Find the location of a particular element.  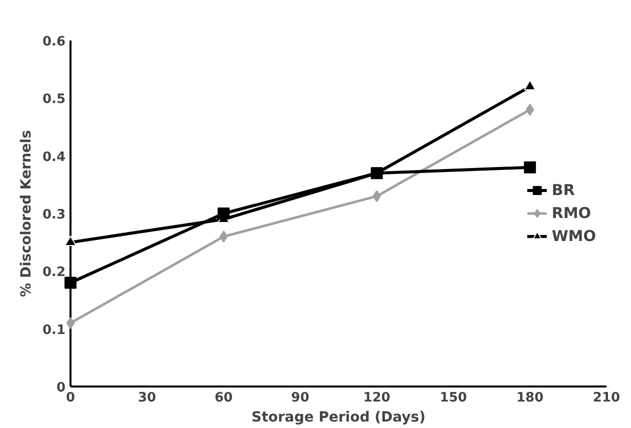

x-tick-label: 60 is located at coordinates (223, 398).